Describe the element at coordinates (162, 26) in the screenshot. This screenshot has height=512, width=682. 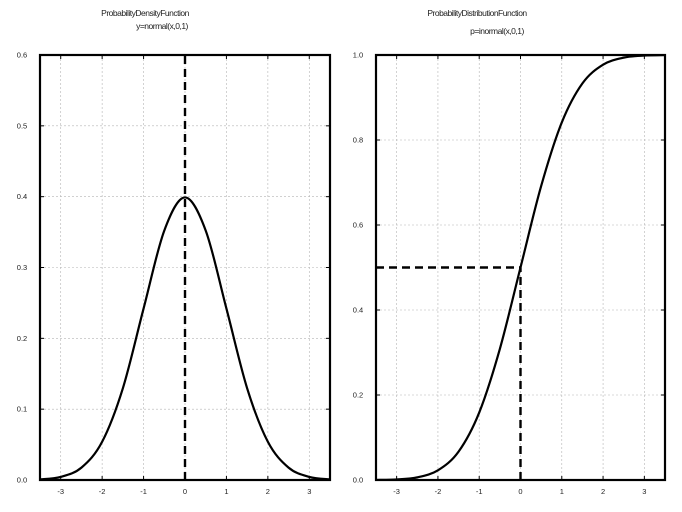
I see `chart-subtitle: y=normal(x,0,1)` at that location.